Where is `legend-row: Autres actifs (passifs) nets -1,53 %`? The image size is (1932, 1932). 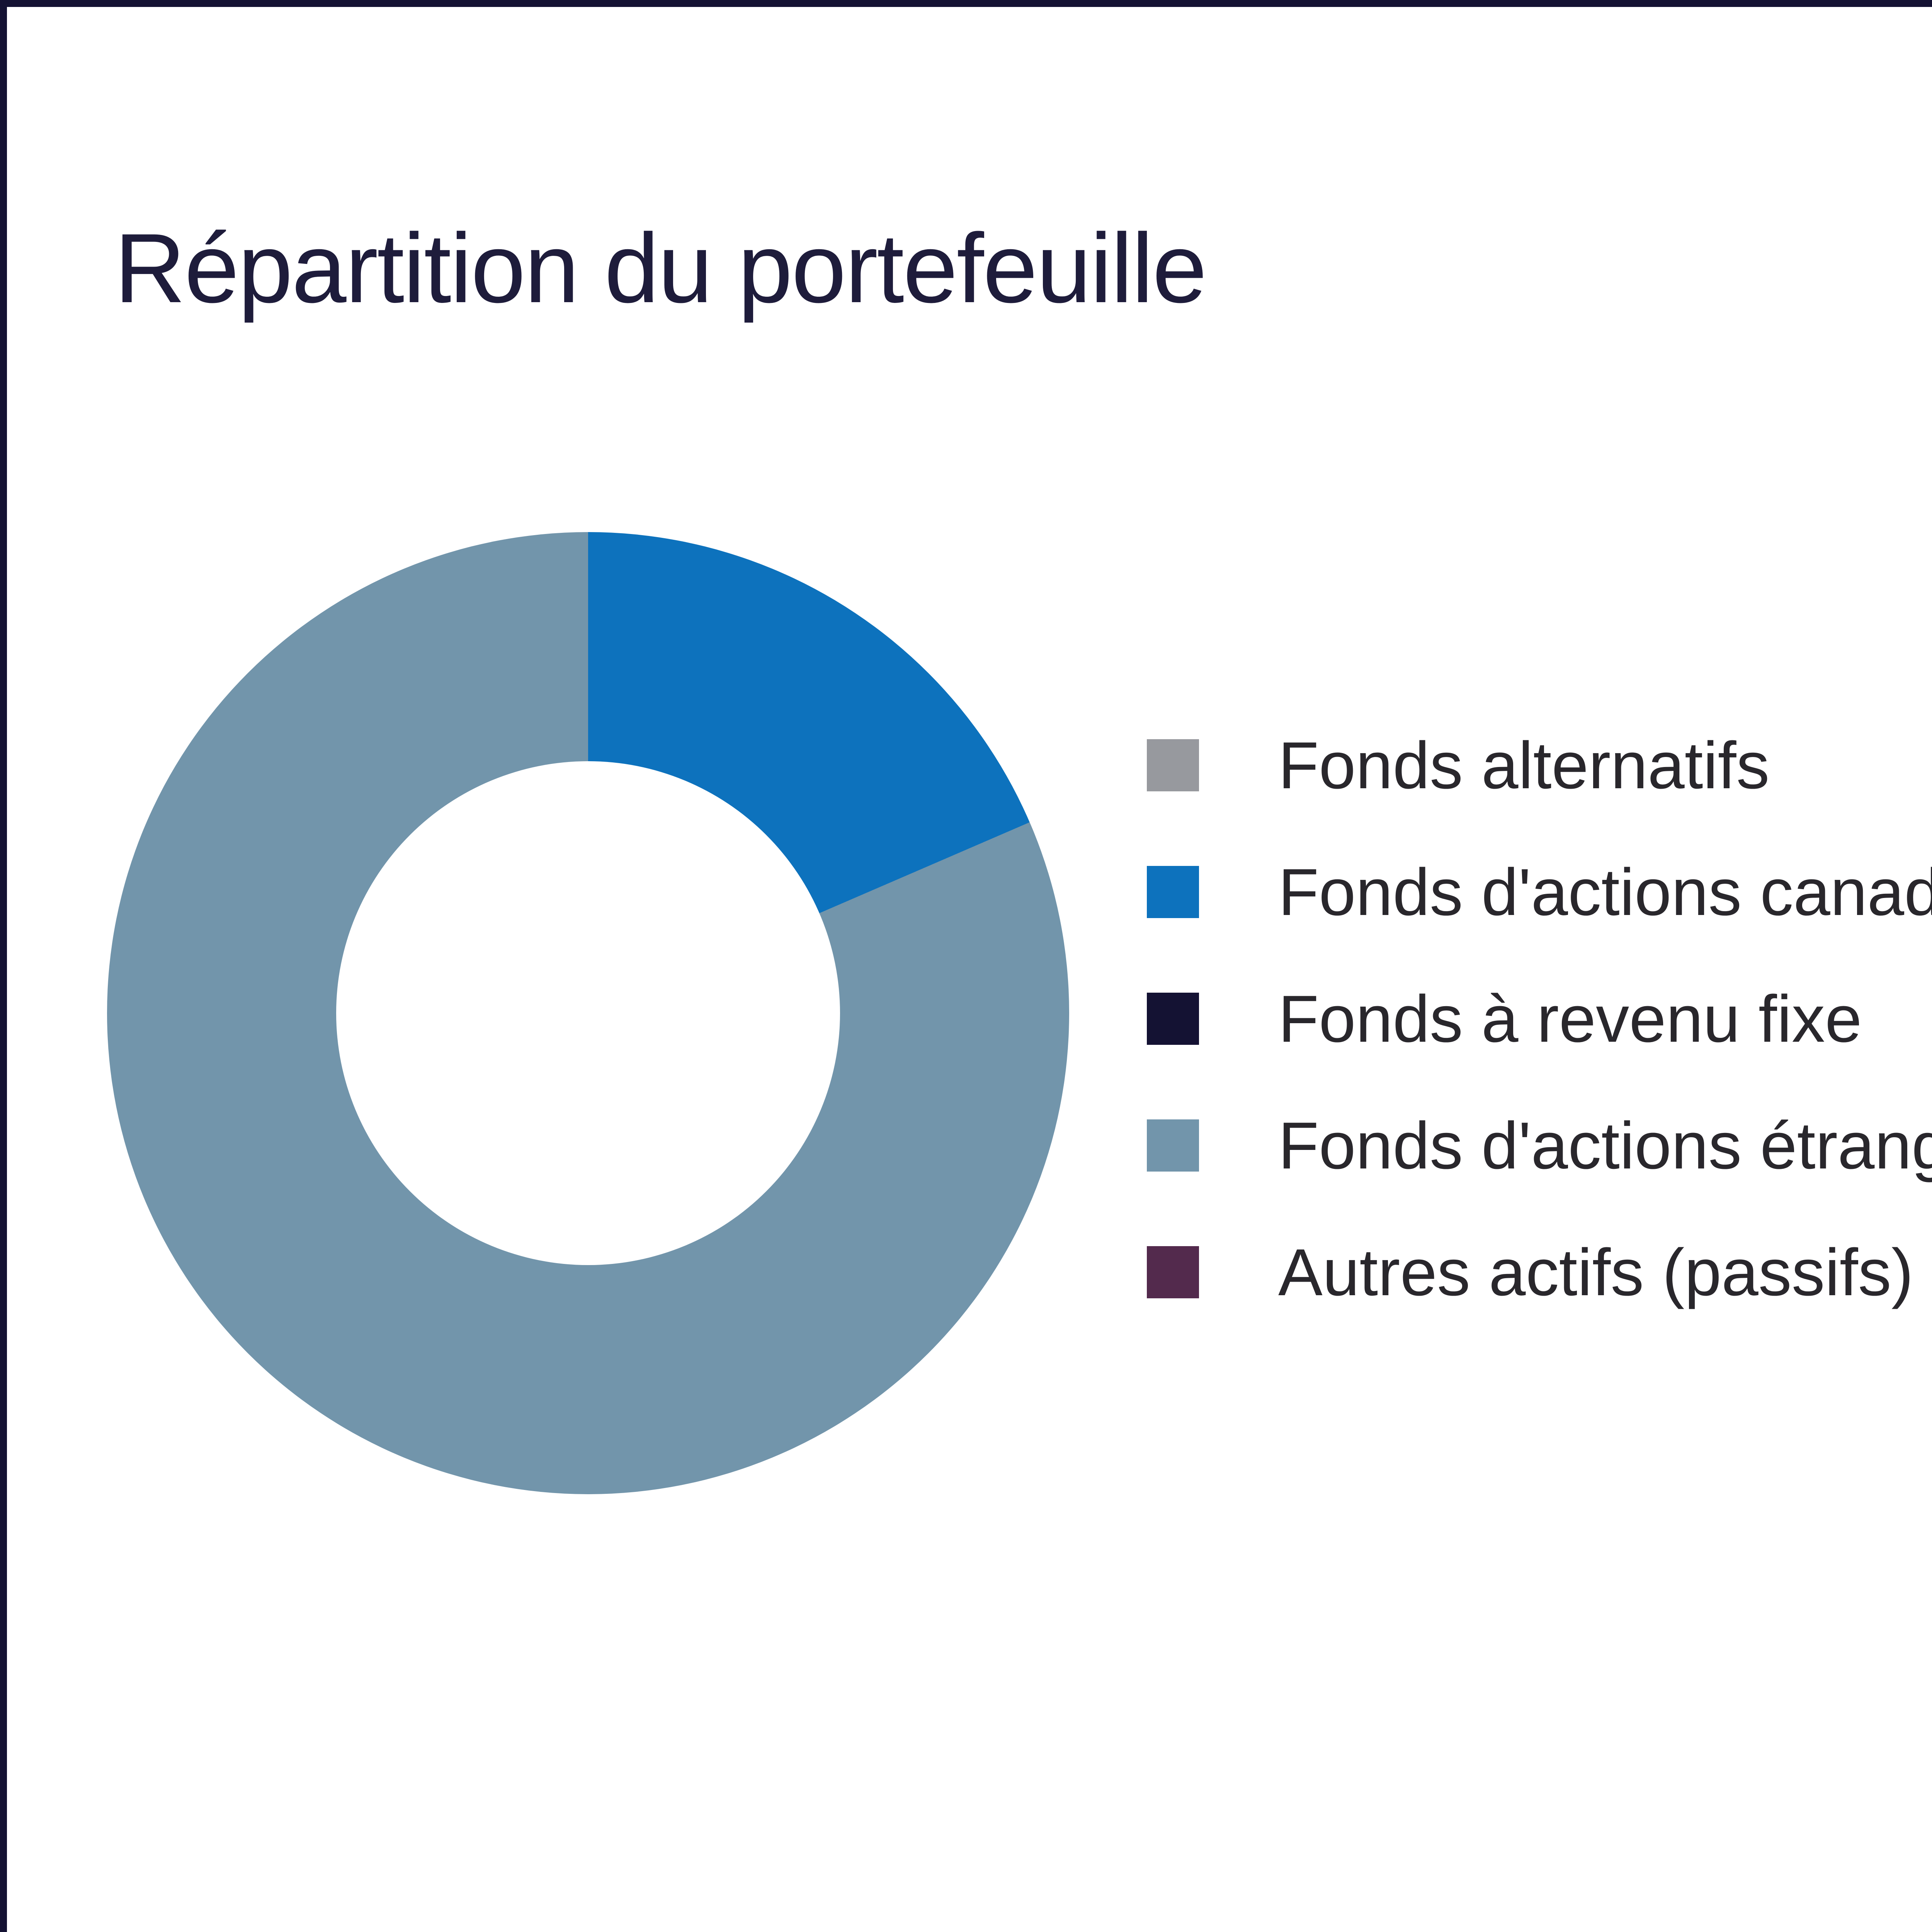
legend-row: Autres actifs (passifs) nets -1,53 % is located at coordinates (1540, 1272).